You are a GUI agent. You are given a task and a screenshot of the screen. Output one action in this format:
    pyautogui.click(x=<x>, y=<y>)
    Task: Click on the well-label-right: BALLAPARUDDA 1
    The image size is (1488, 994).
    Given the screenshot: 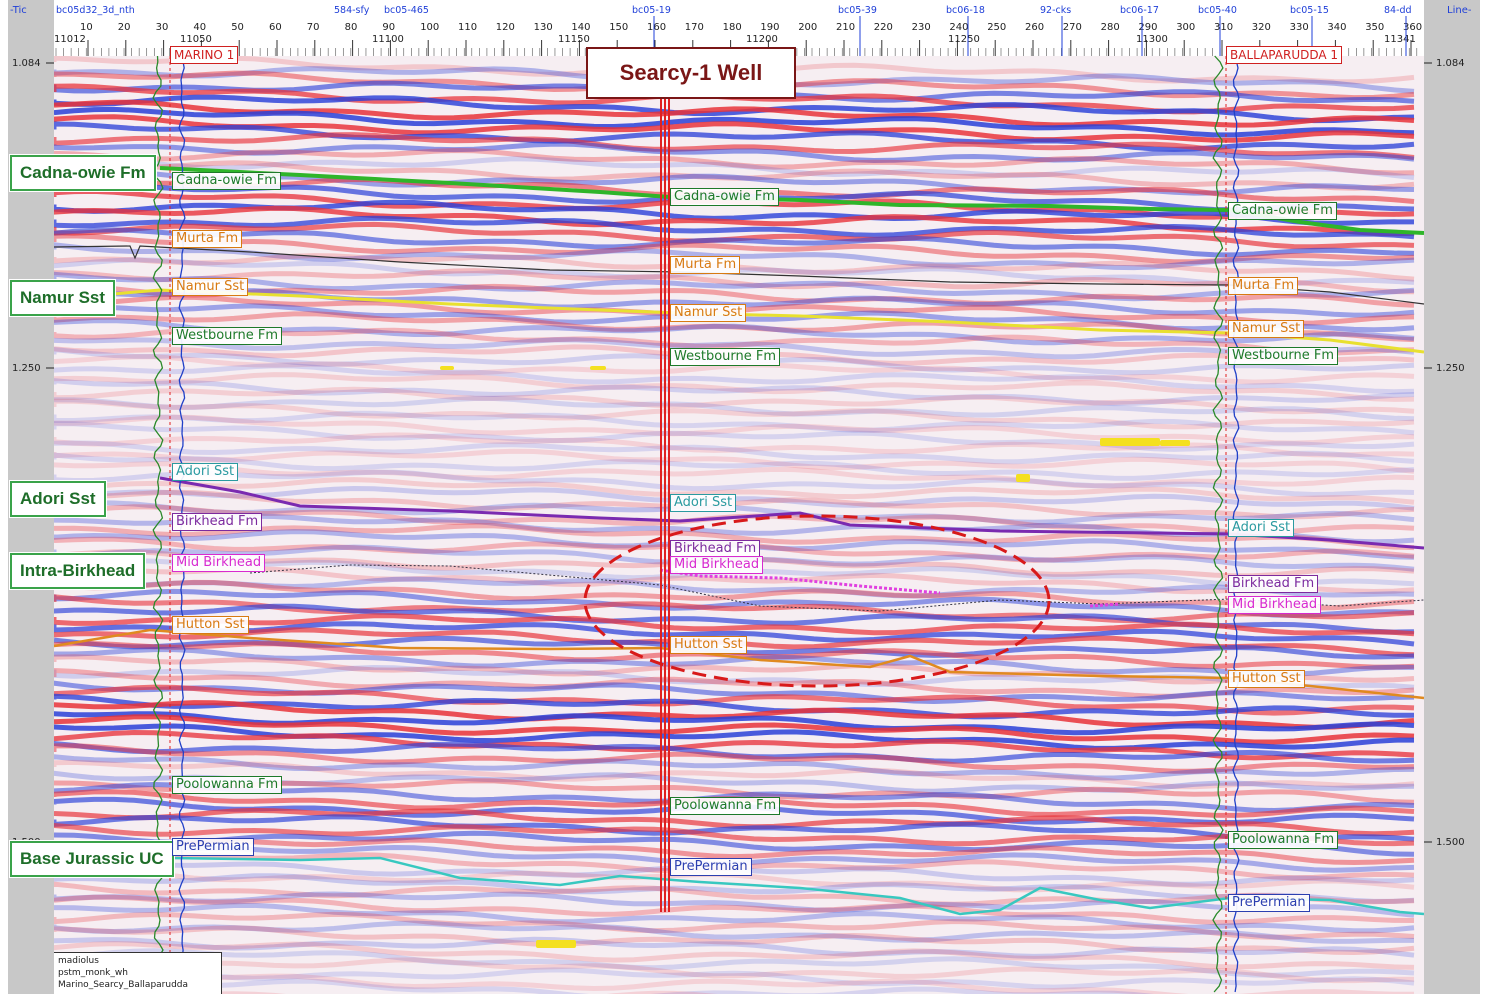 What is the action you would take?
    pyautogui.click(x=1284, y=55)
    